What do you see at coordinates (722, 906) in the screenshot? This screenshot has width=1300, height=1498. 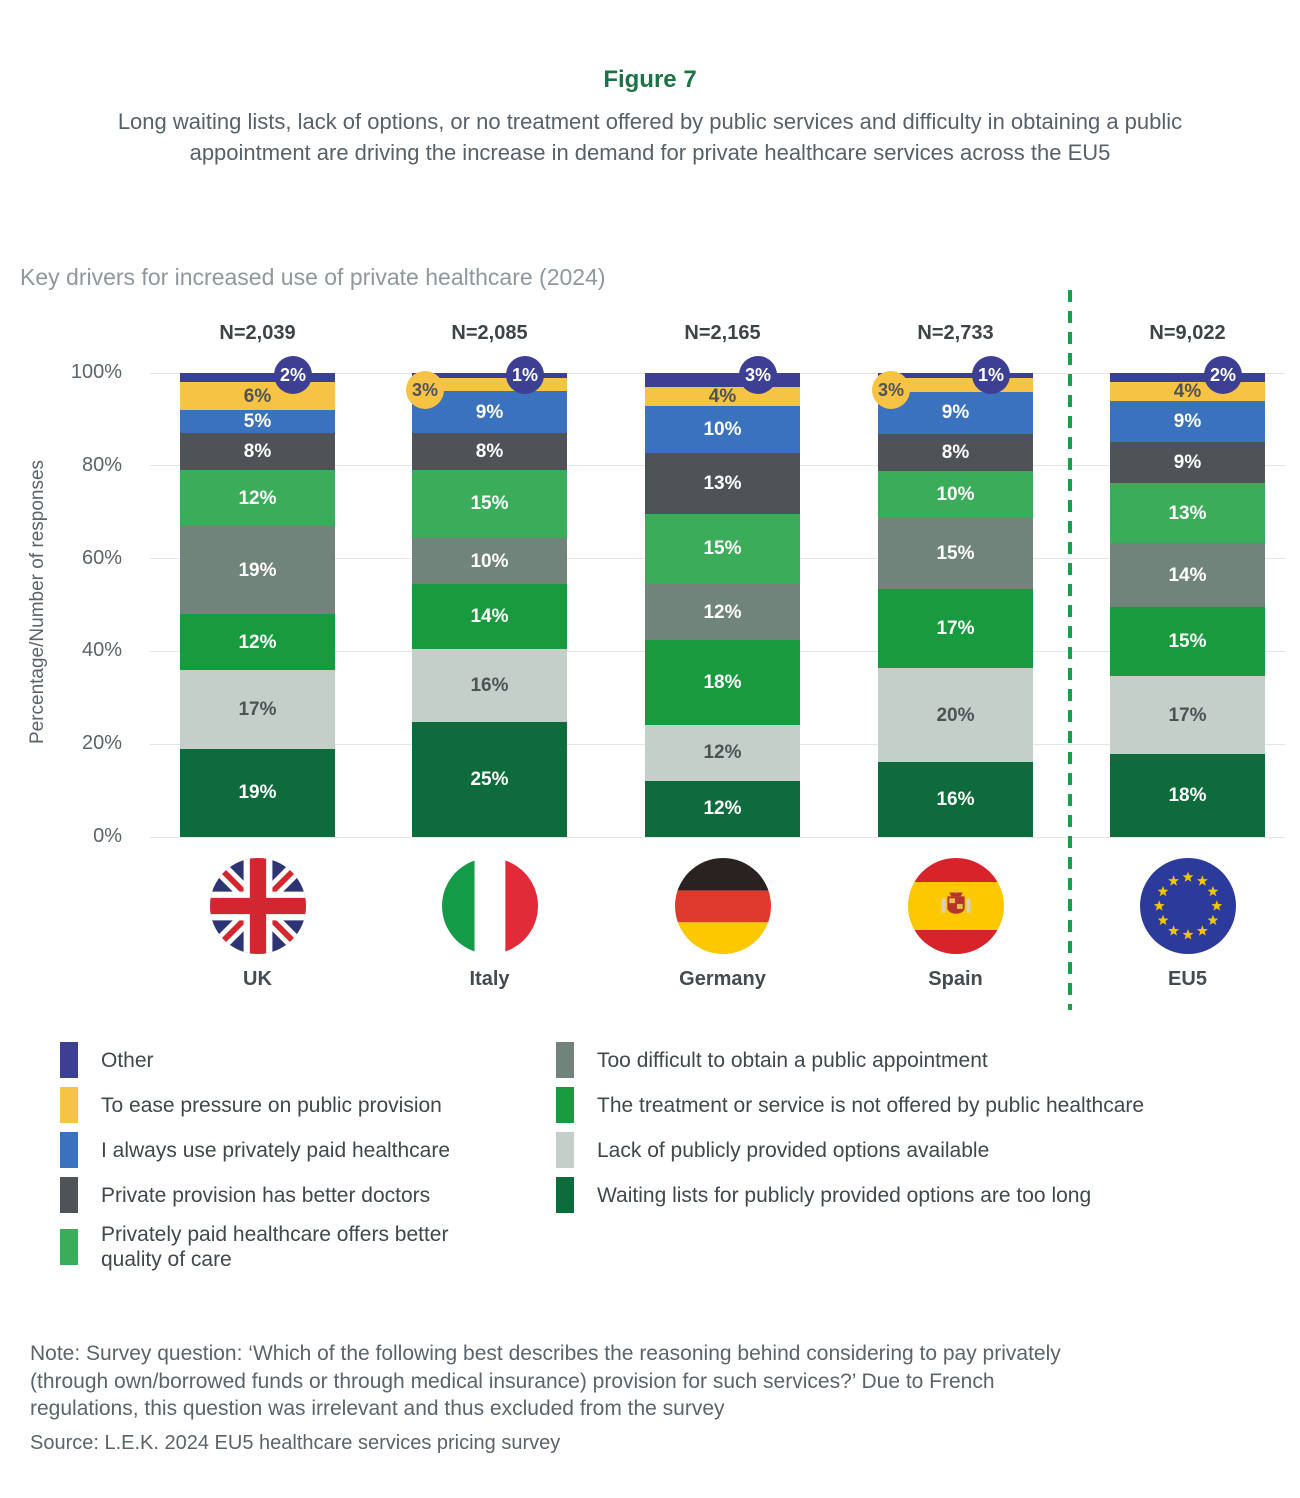 I see `flag-germany-icon` at bounding box center [722, 906].